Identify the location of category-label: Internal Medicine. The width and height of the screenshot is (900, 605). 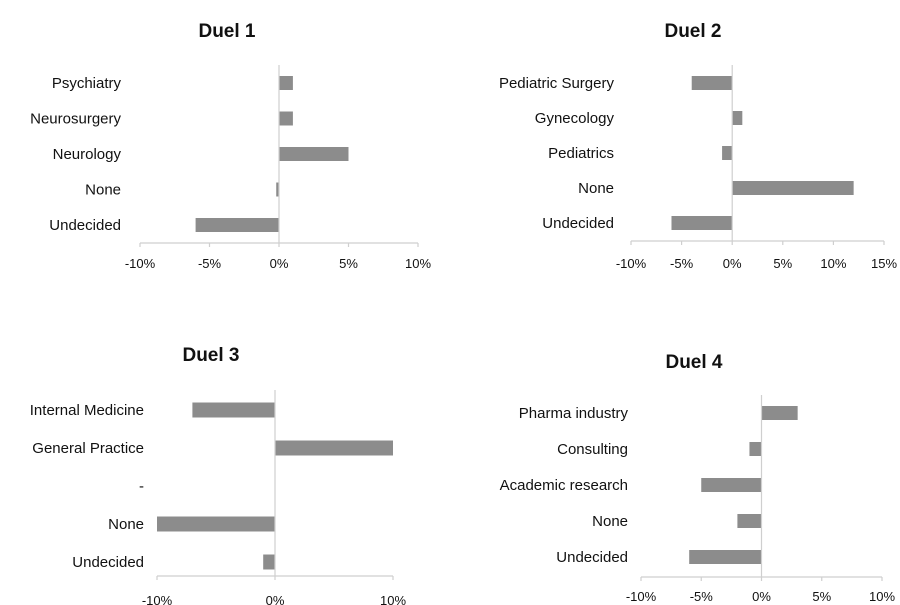
(87, 410).